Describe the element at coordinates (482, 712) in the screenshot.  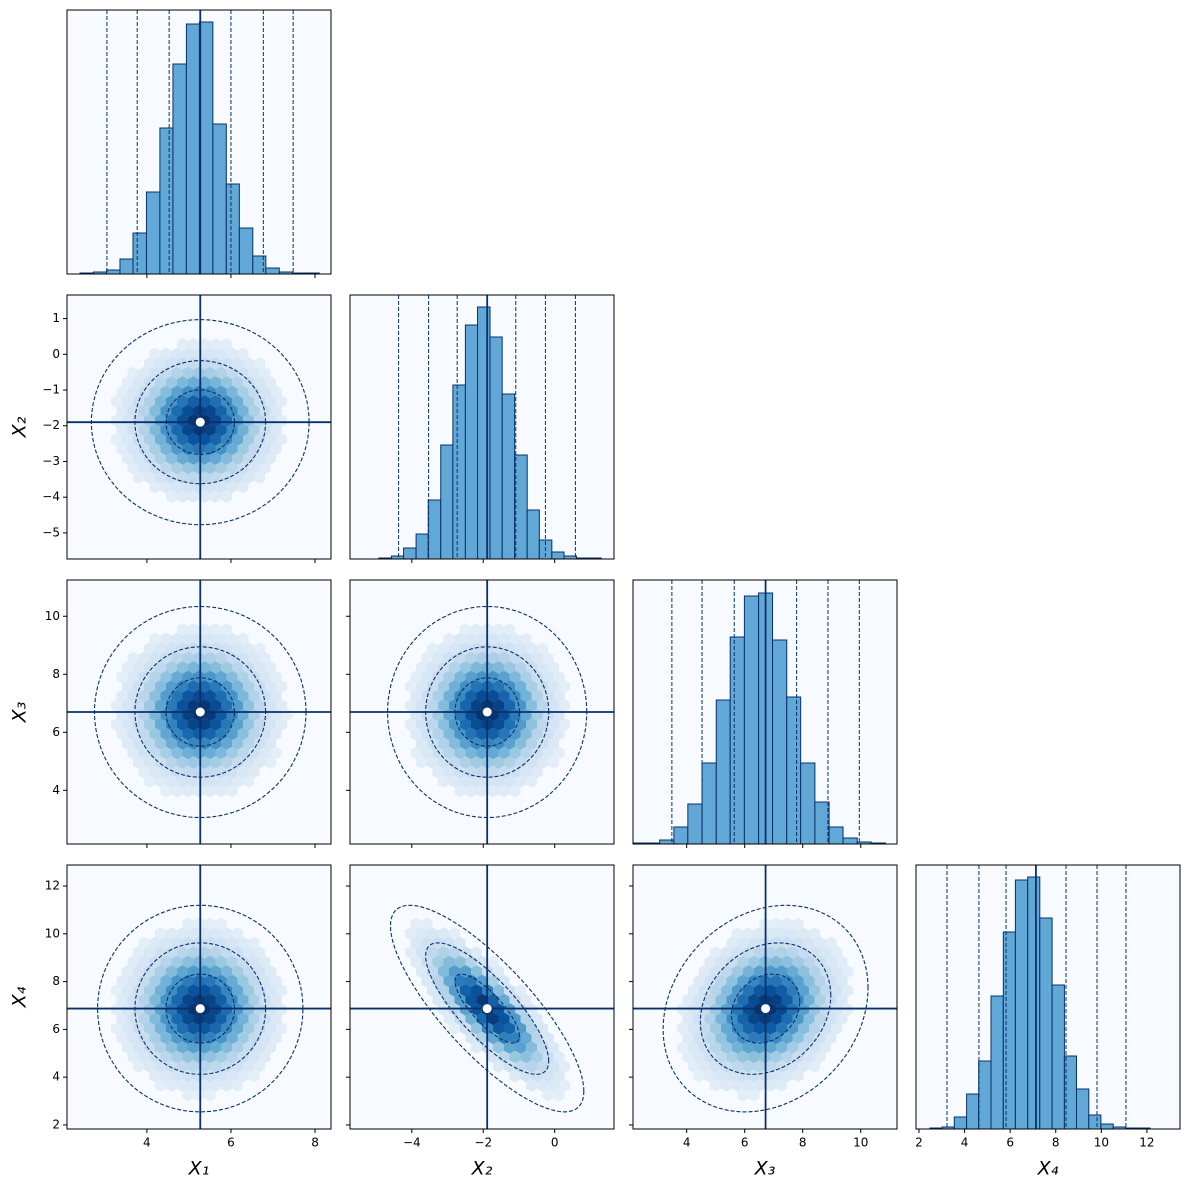
I see `plot-area` at that location.